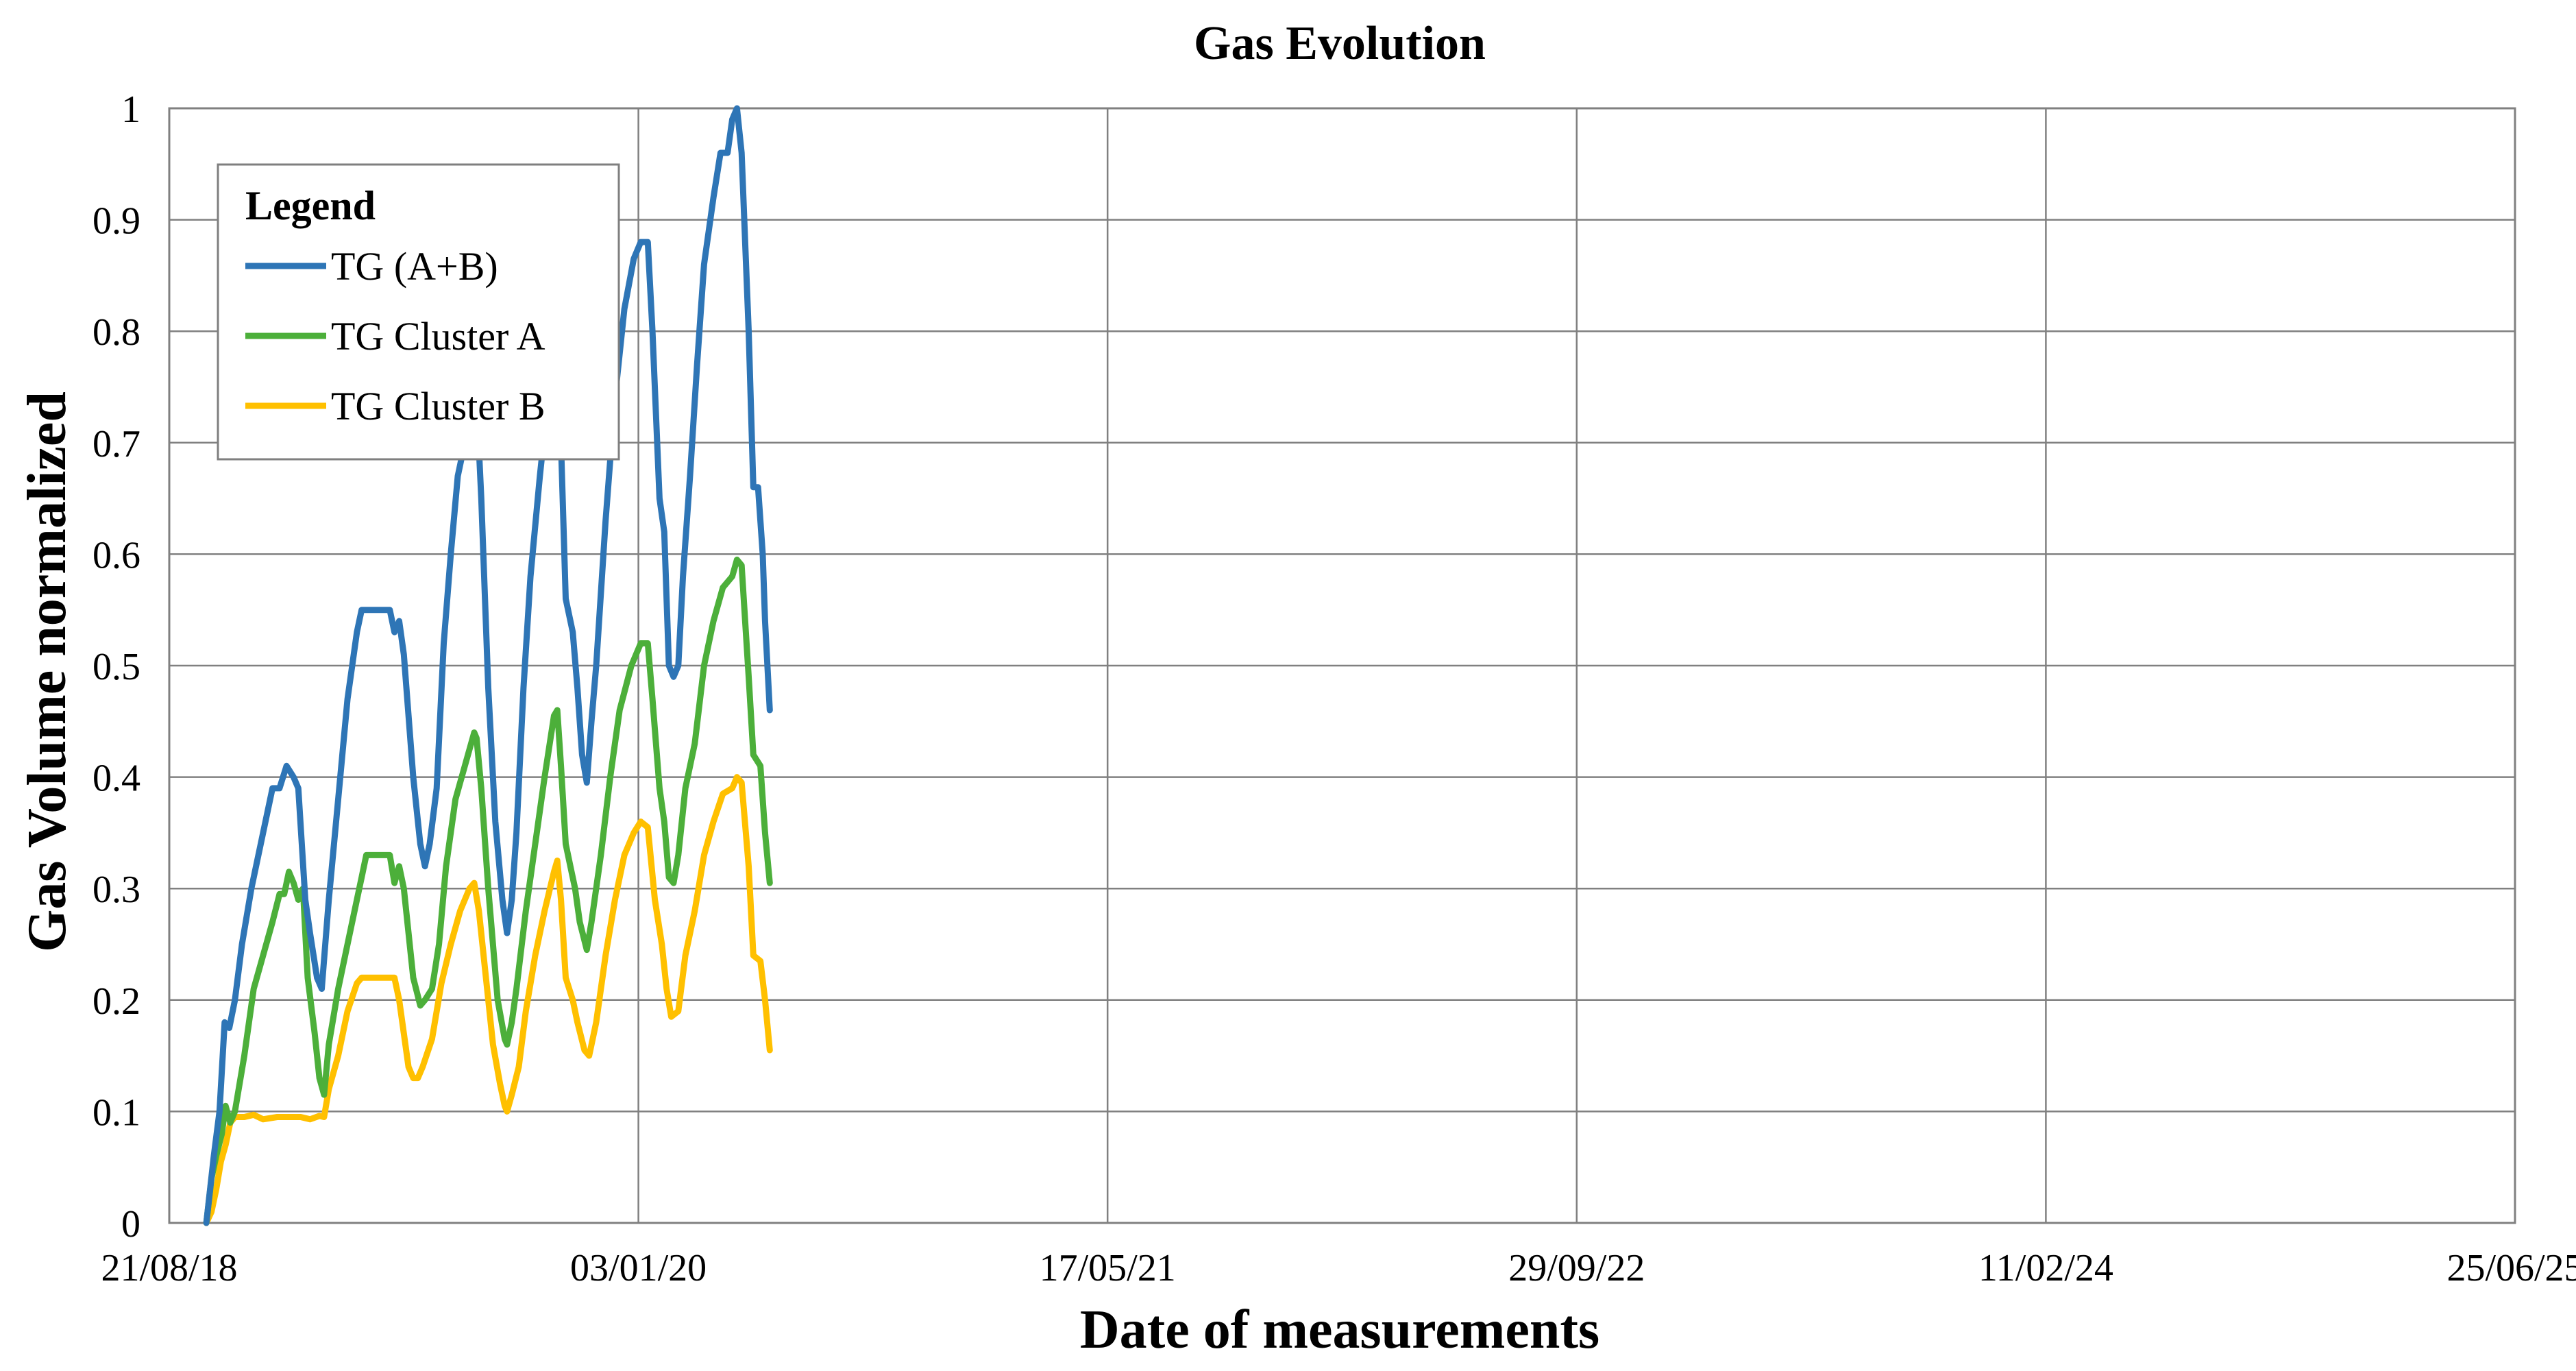 The image size is (2576, 1371). I want to click on legend-box, so click(419, 312).